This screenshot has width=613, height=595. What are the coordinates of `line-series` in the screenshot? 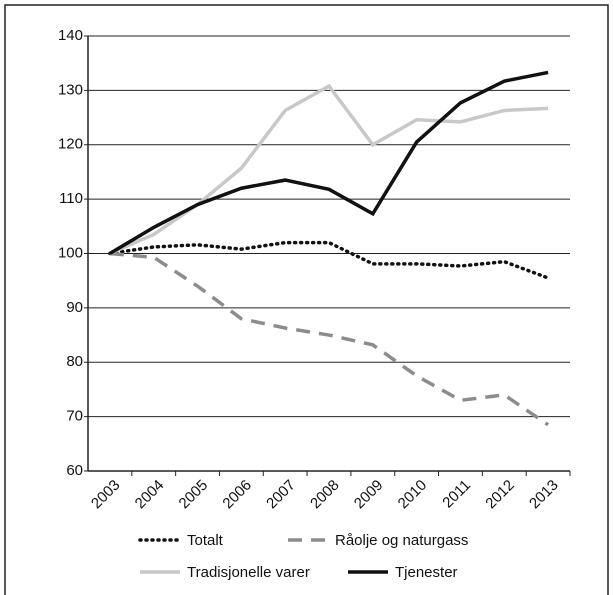 It's located at (329, 260).